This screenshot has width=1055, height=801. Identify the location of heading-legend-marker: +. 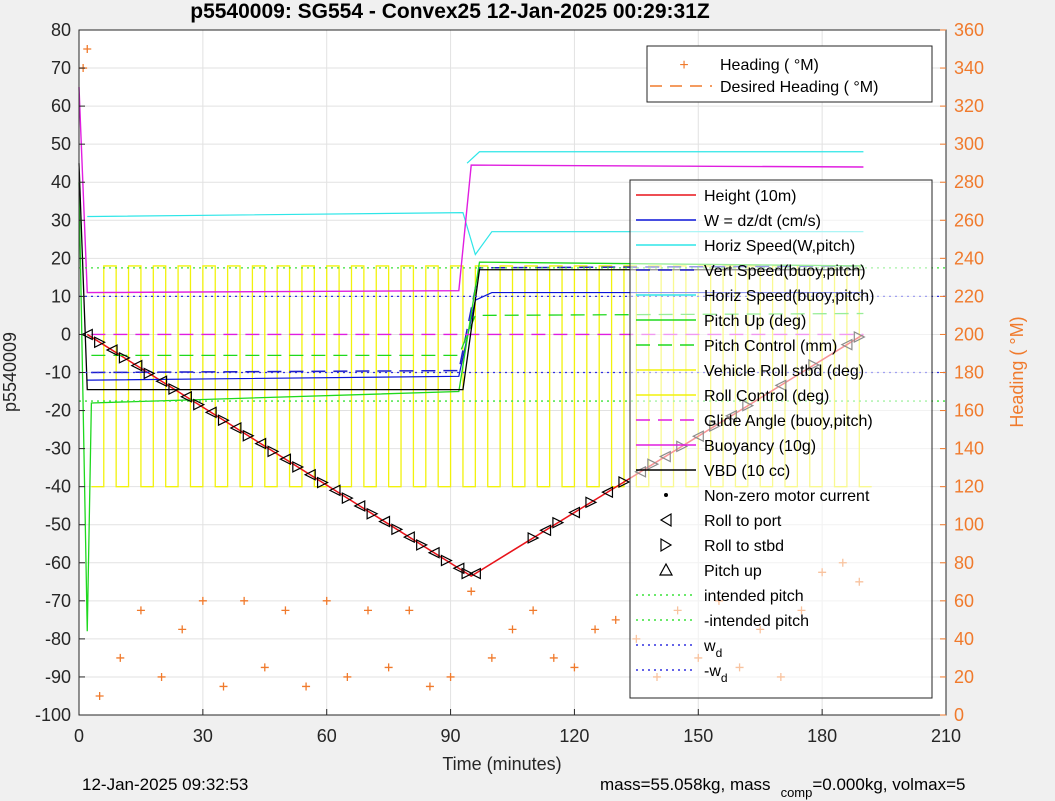
(683, 65).